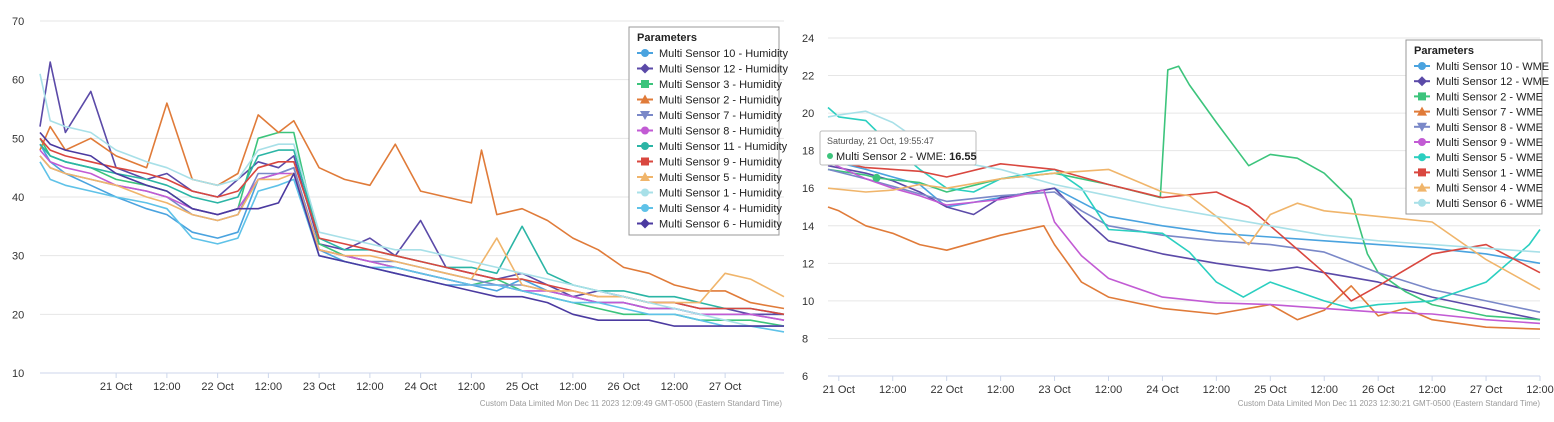 This screenshot has height=422, width=1554. I want to click on wme-legend-label: Multi Sensor 5 - WME, so click(1489, 158).